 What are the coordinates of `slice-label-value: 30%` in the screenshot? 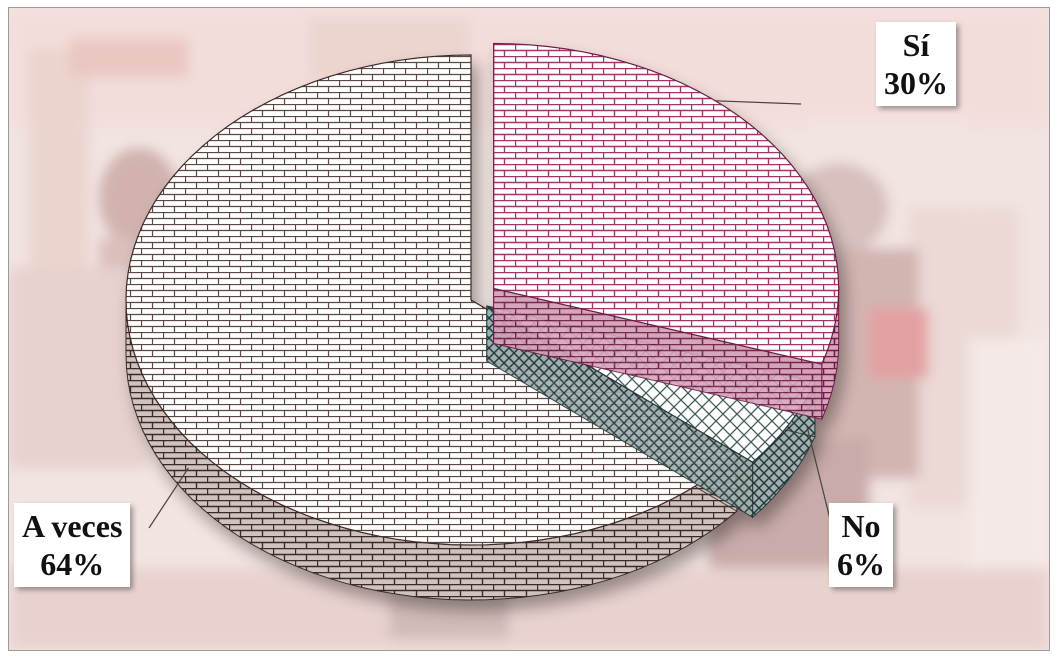 It's located at (916, 83).